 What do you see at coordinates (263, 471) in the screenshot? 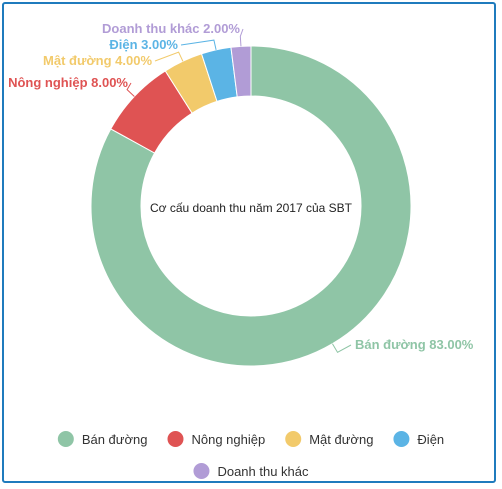
I see `legend-label: Doanh thu khác` at bounding box center [263, 471].